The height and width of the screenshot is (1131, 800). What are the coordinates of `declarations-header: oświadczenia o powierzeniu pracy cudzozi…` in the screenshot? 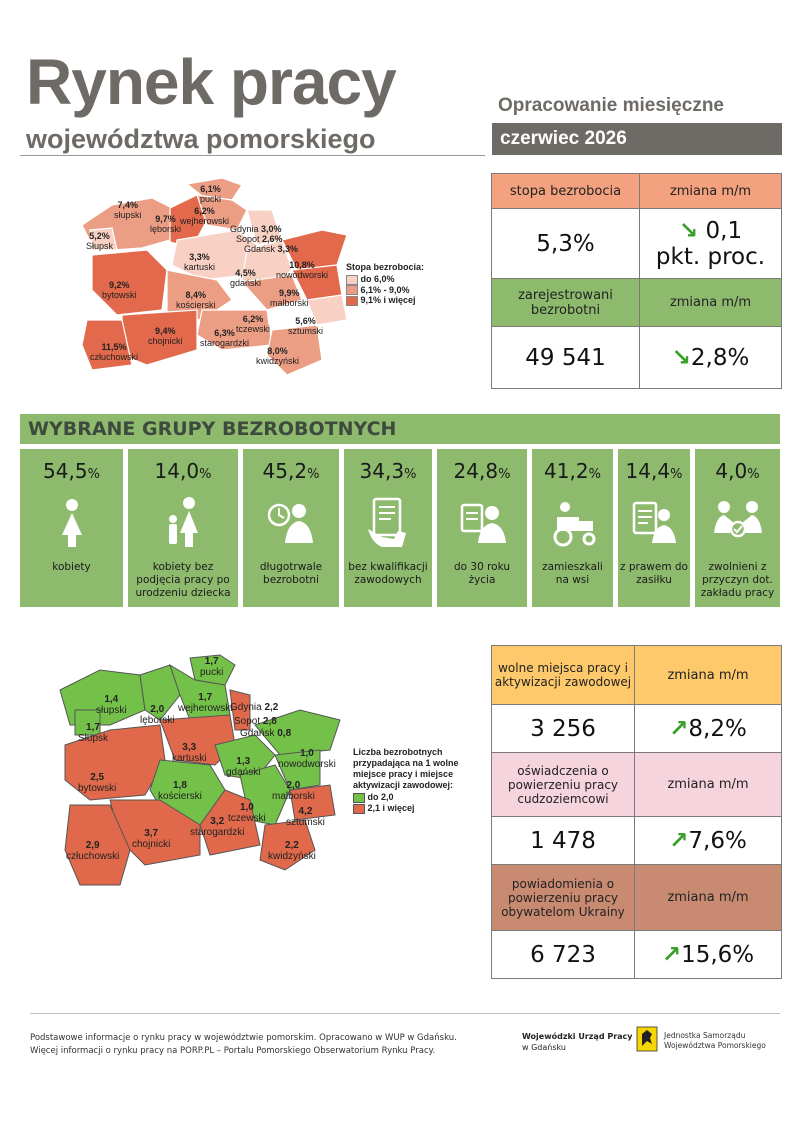 It's located at (563, 784).